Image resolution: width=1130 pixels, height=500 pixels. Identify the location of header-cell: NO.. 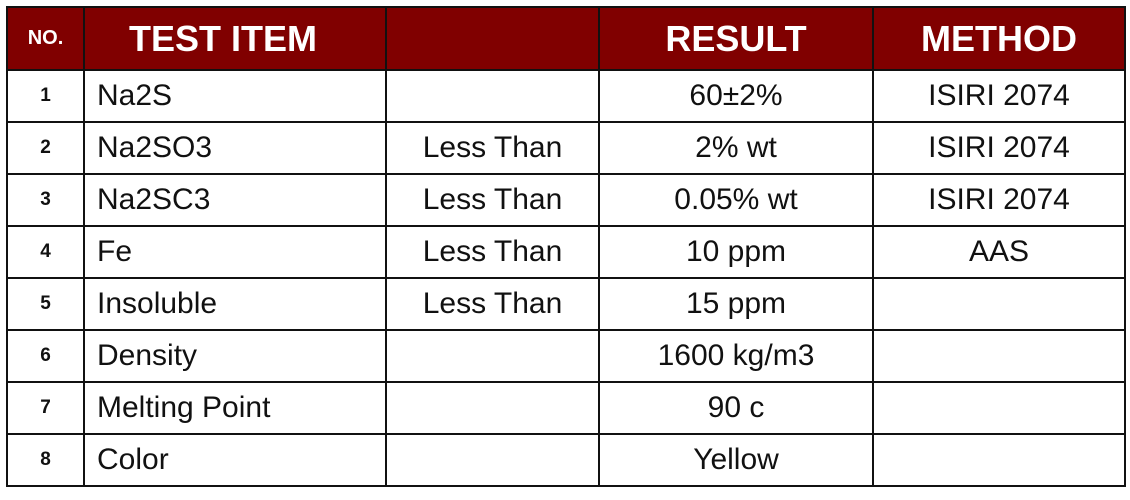
(45, 38).